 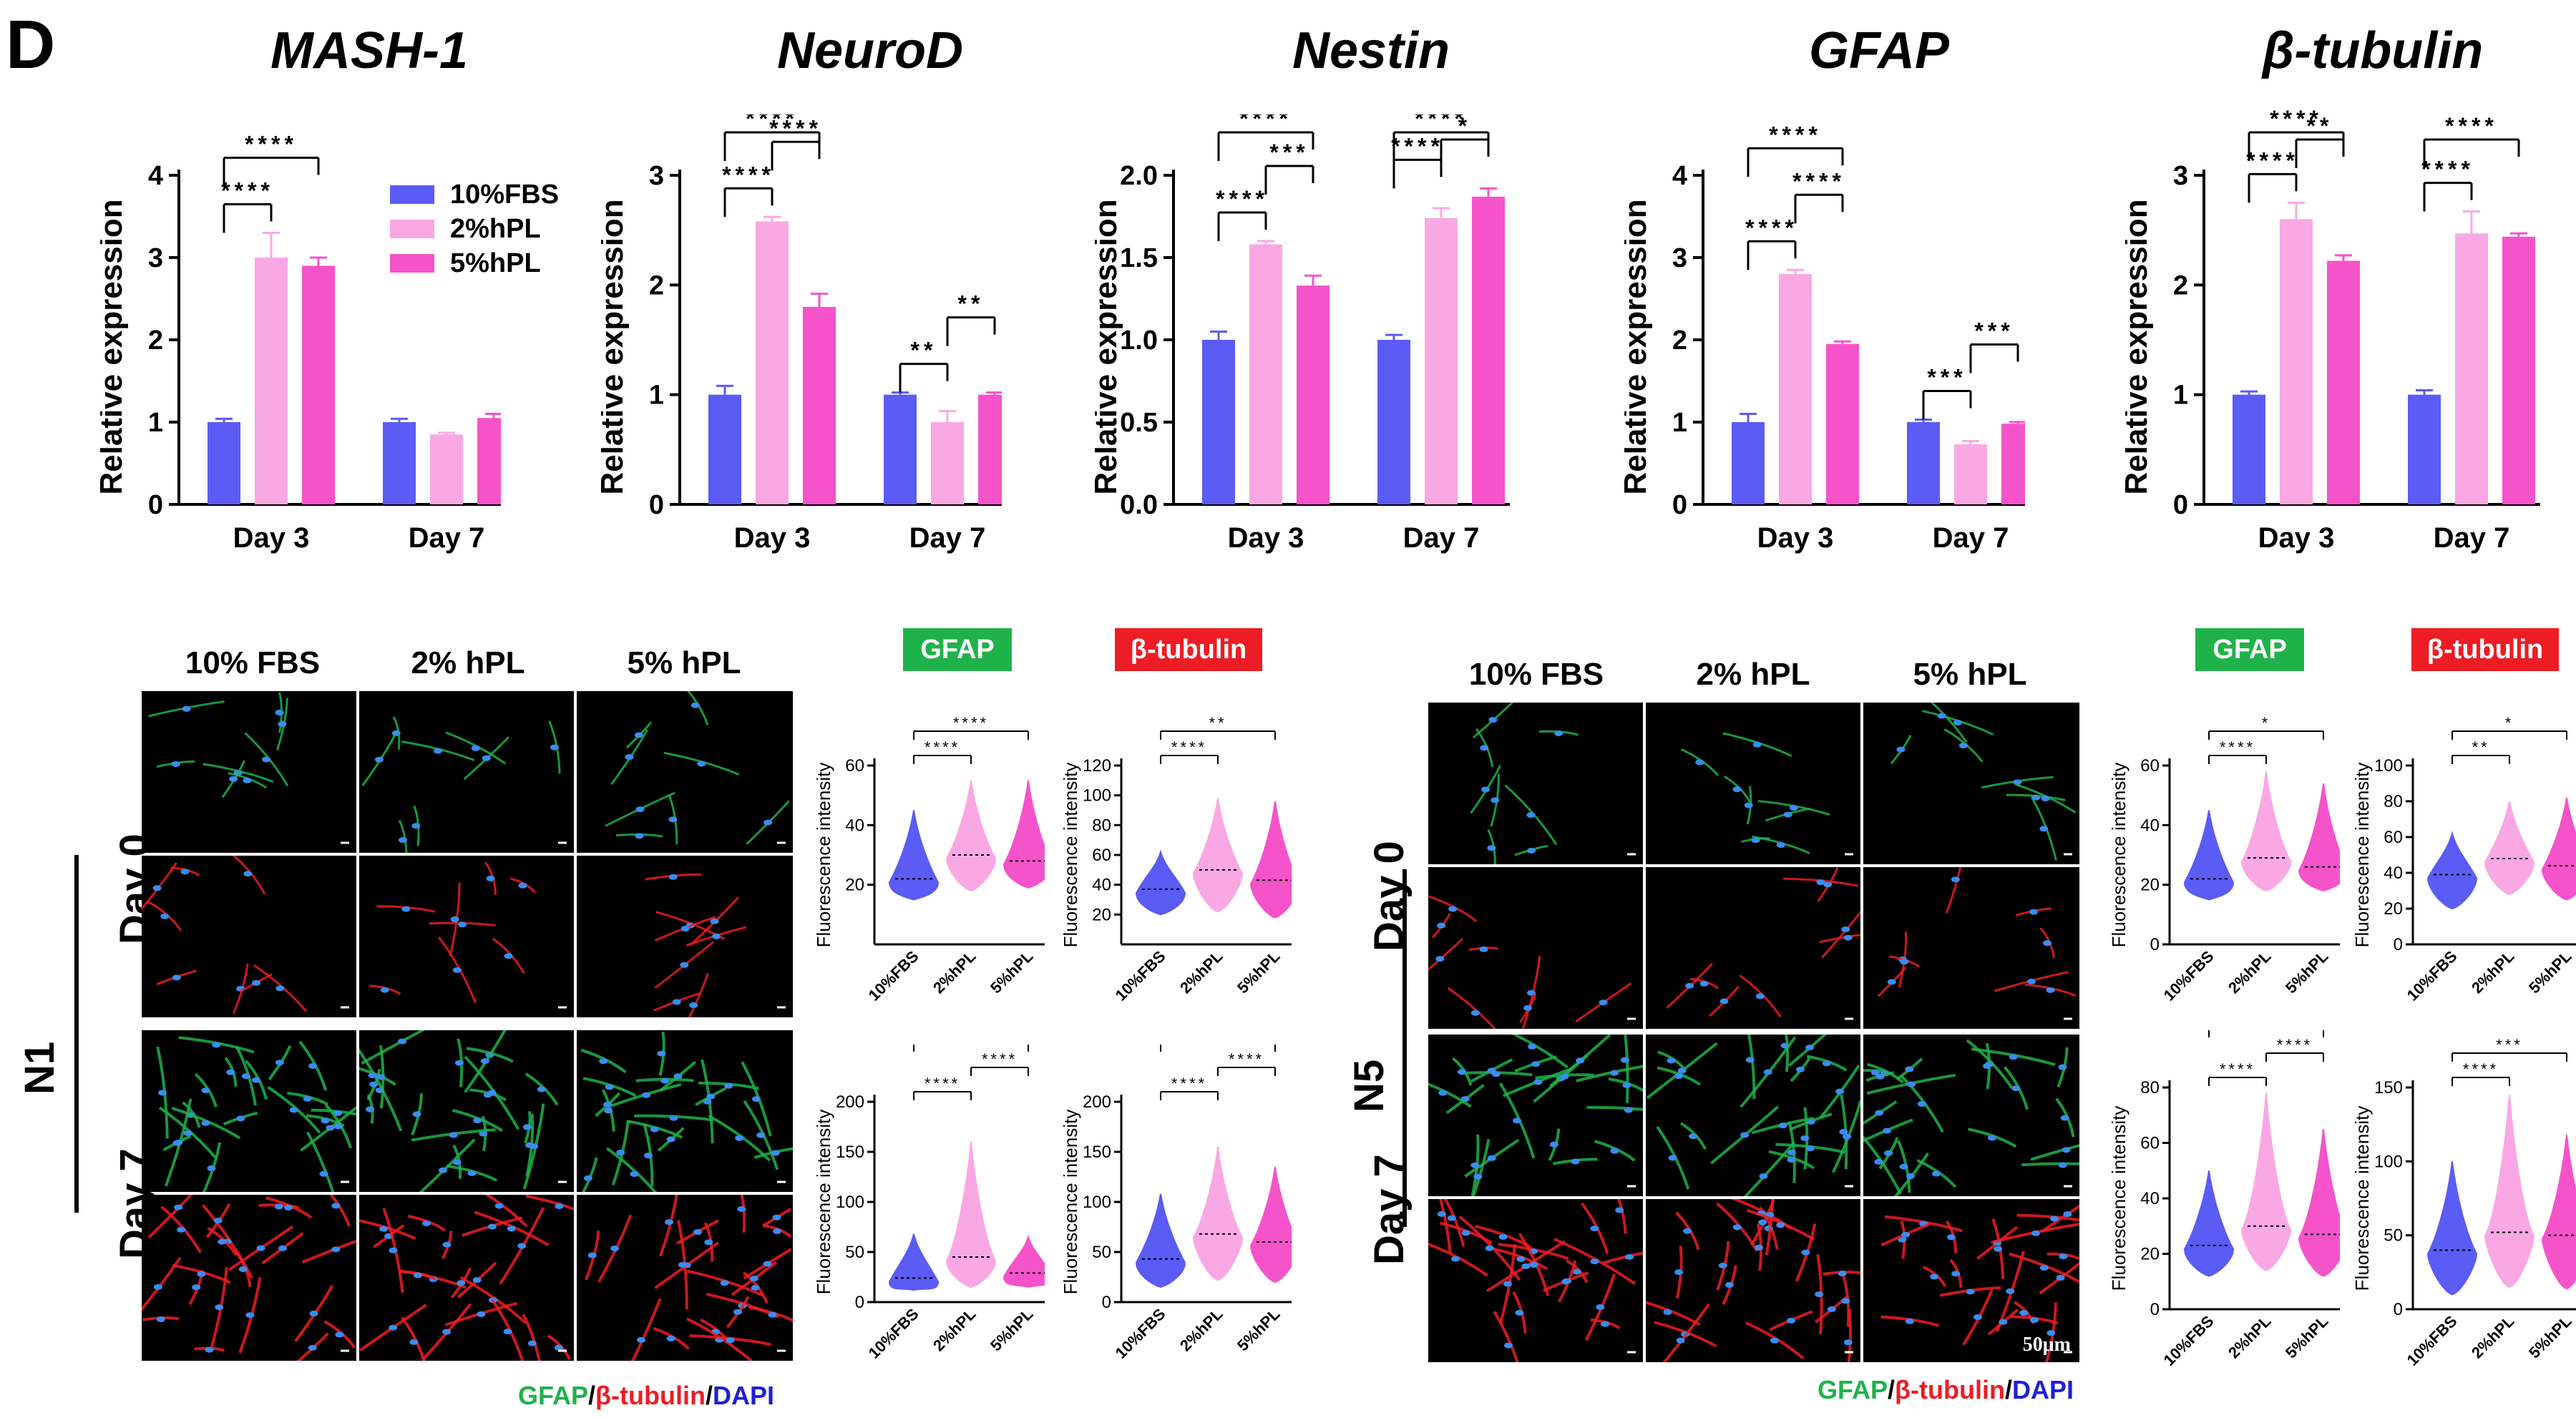 I want to click on bar-title-btubulin: β-tubulin, so click(x=2373, y=50).